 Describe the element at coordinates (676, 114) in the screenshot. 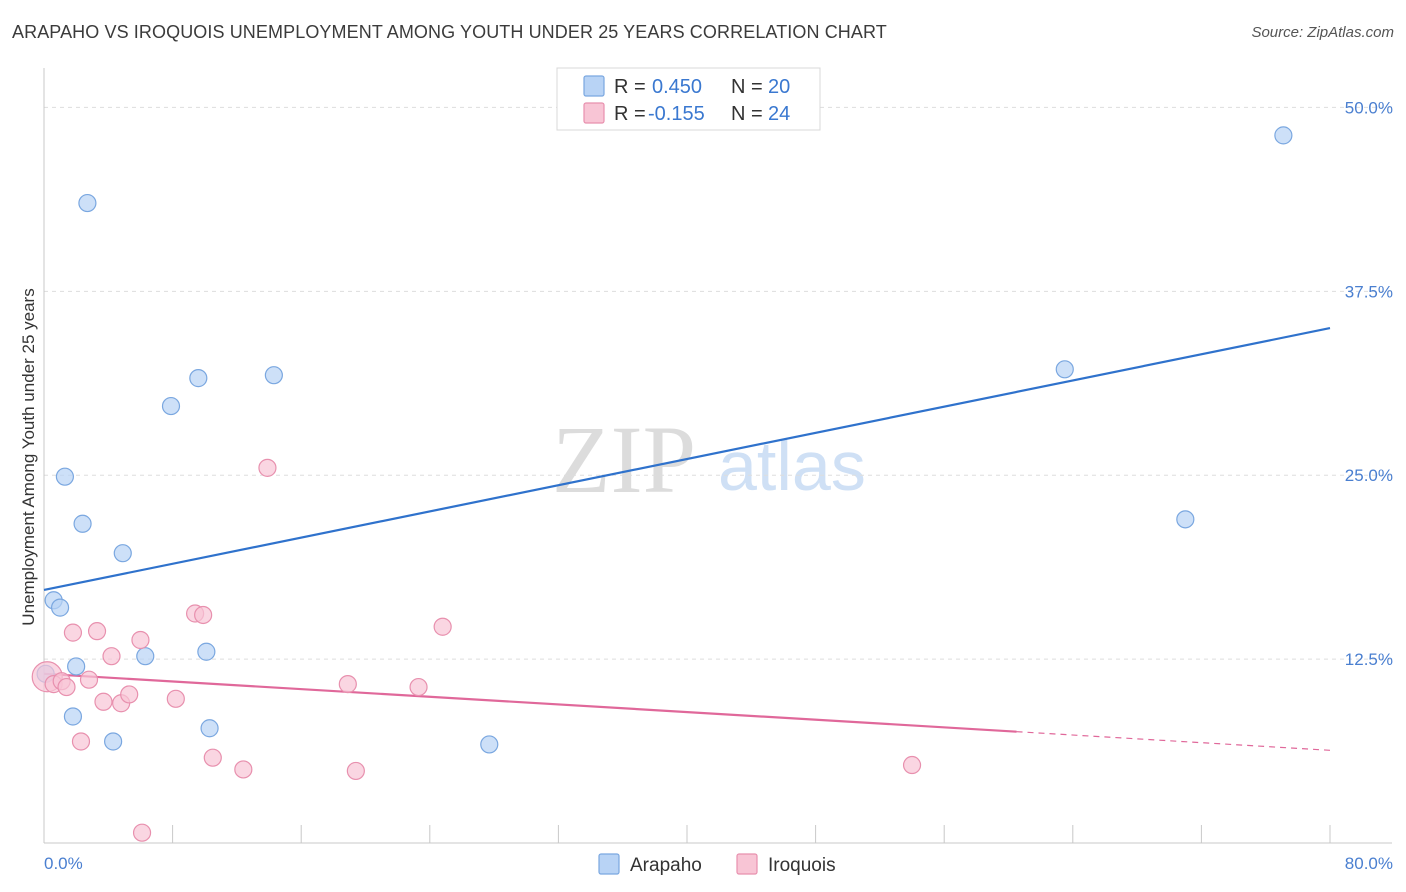

I see `legend-iroquois-r-value: -0.155` at that location.